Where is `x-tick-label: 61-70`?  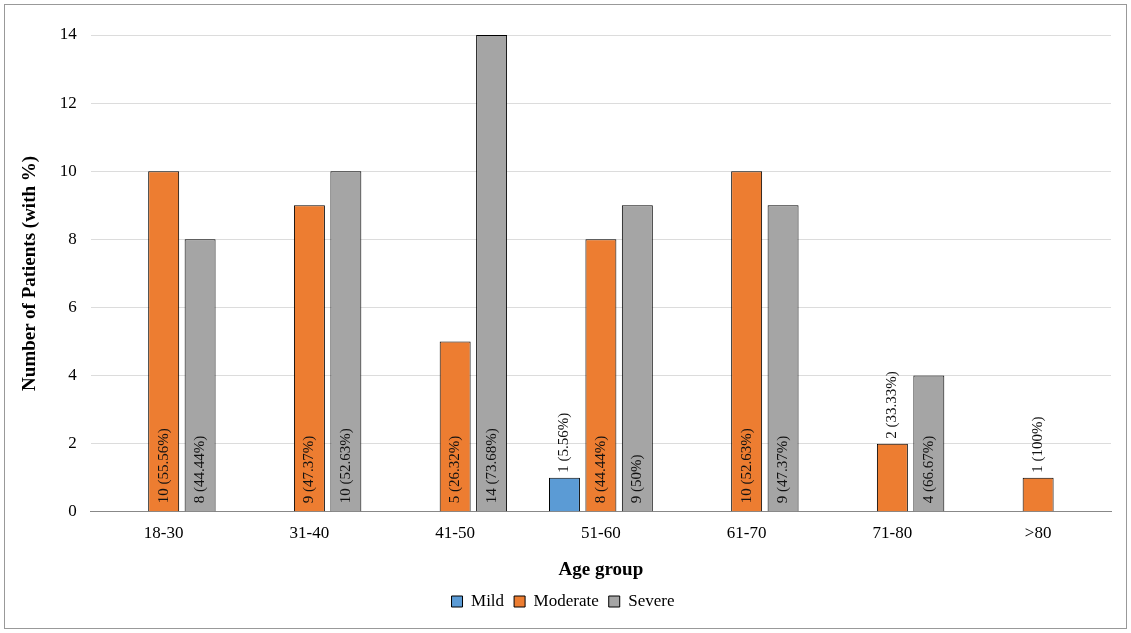
x-tick-label: 61-70 is located at coordinates (746, 533).